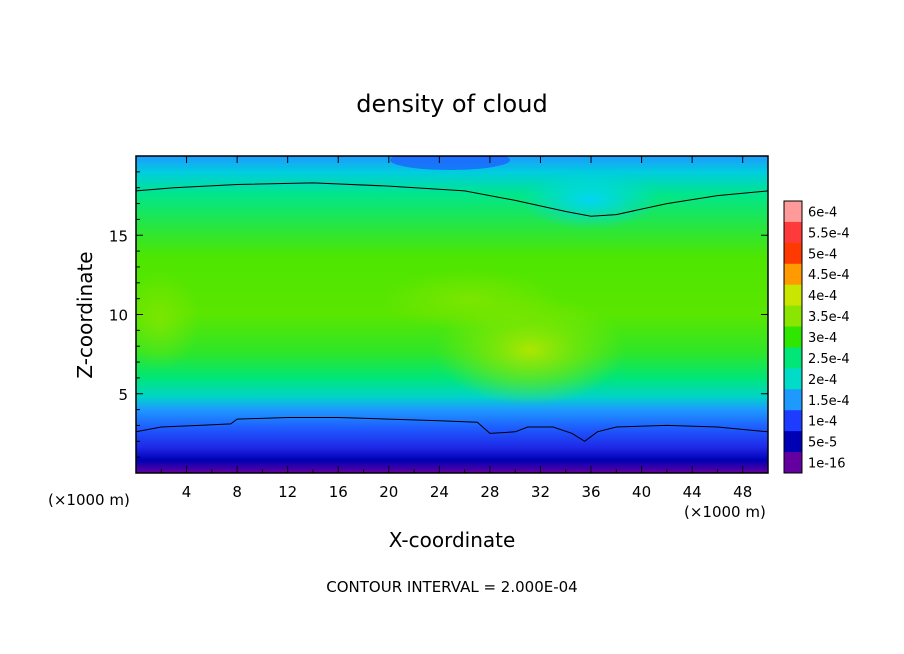  What do you see at coordinates (168, 320) in the screenshot?
I see `left-bulge-region` at bounding box center [168, 320].